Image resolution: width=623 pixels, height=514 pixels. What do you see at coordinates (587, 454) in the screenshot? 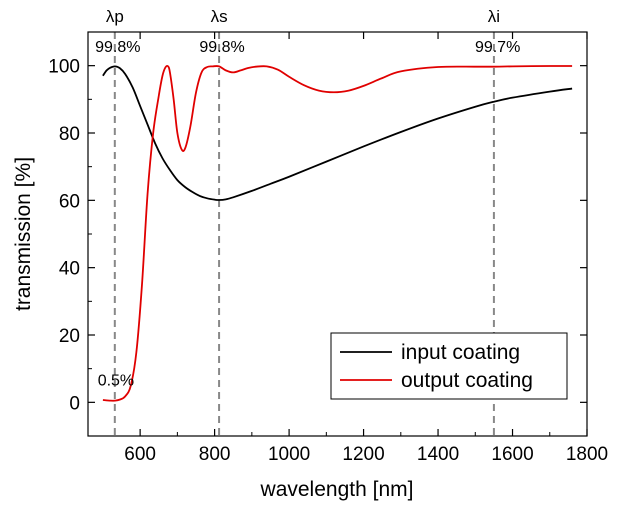
I see `x-tick-label-6: 1800` at bounding box center [587, 454].